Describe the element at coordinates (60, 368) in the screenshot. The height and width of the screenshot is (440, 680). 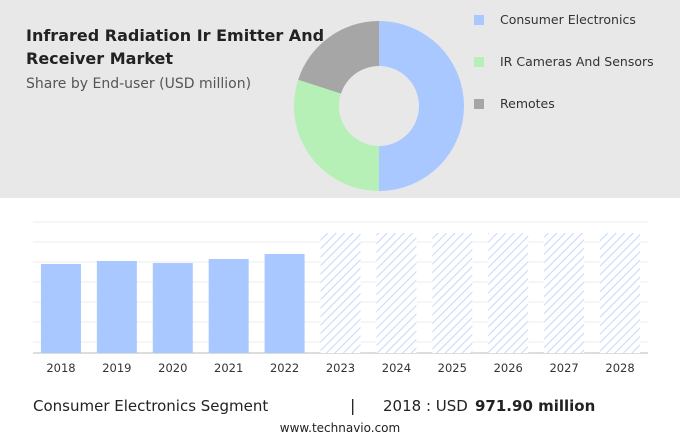
I see `x-tick-label: 2018` at that location.